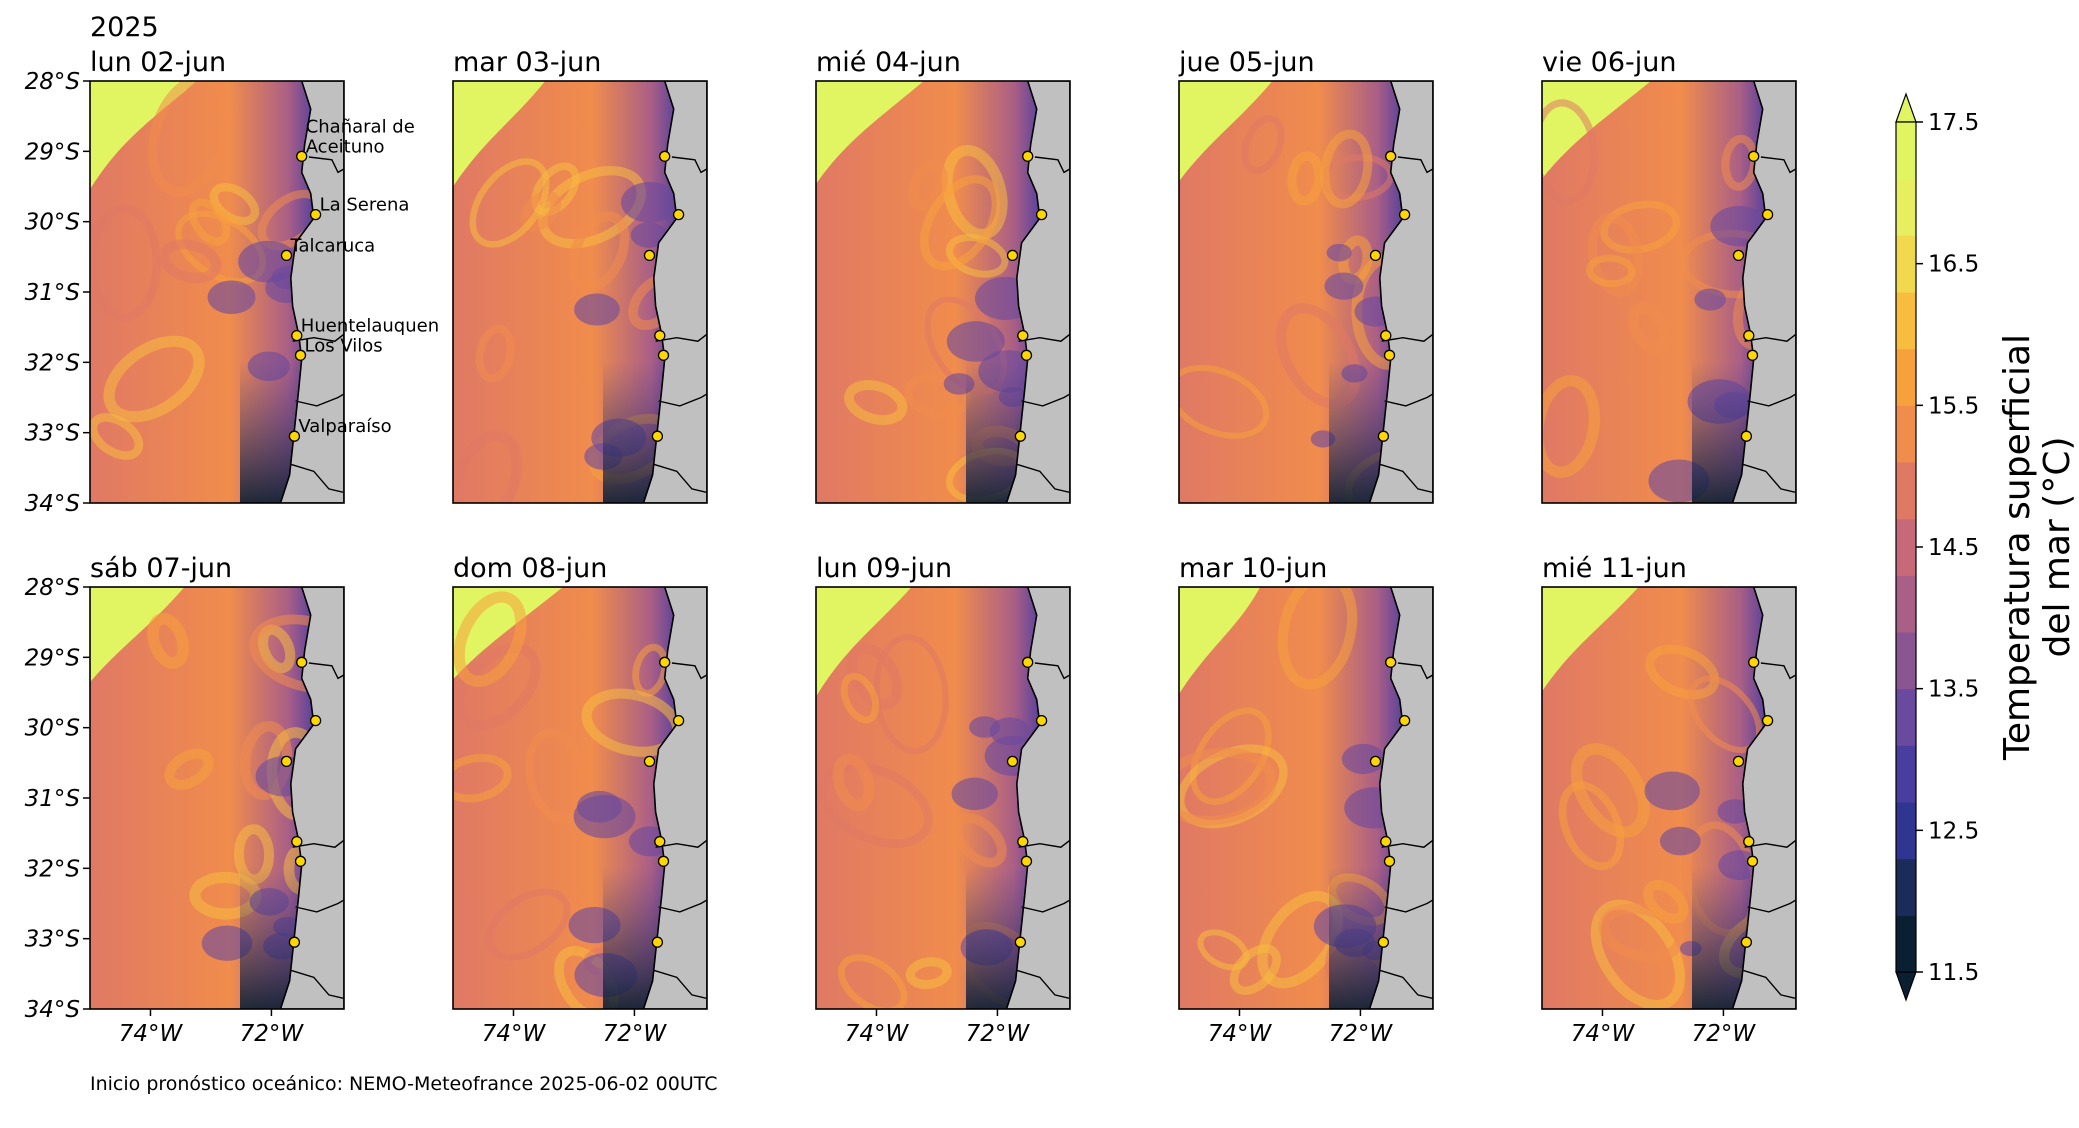  I want to click on panel-title: lun 02-jun, so click(158, 62).